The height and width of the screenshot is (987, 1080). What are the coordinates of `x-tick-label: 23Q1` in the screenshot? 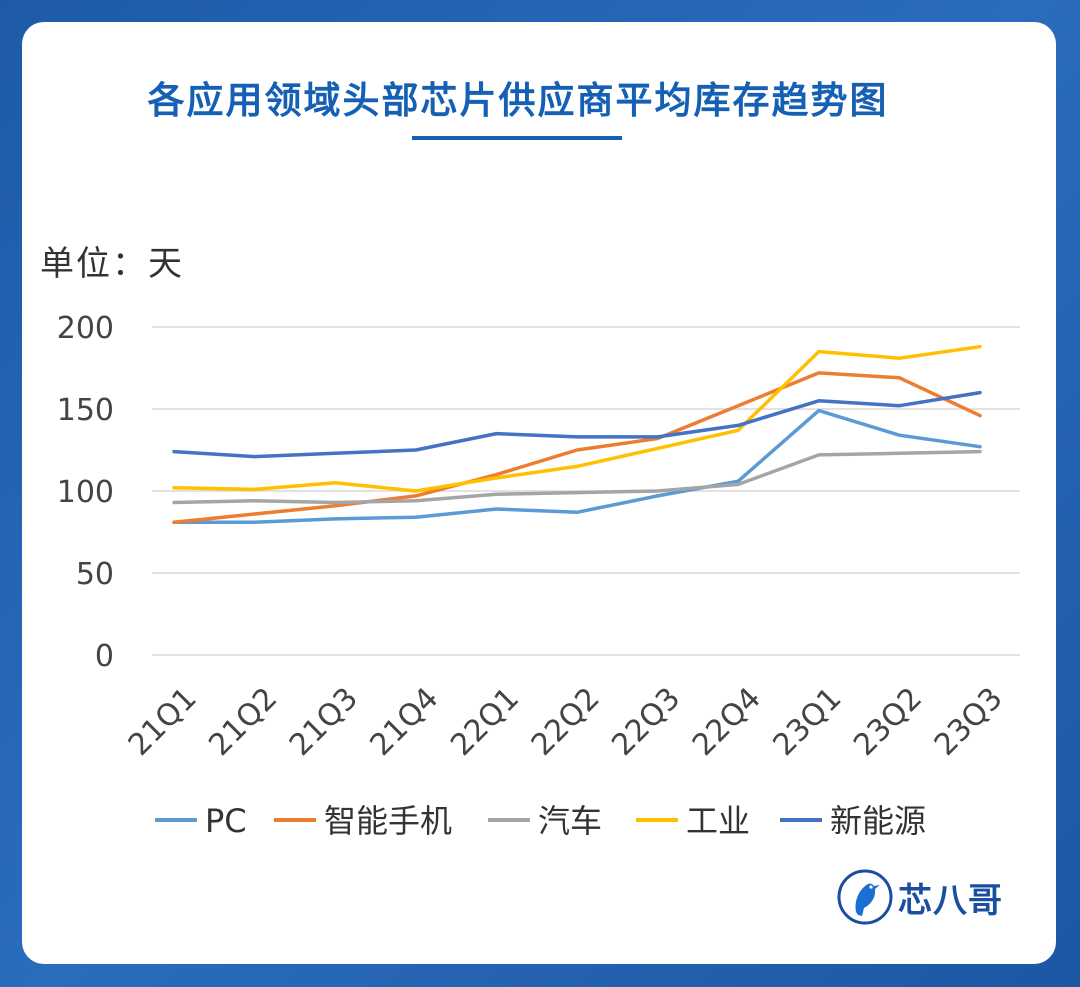 It's located at (808, 722).